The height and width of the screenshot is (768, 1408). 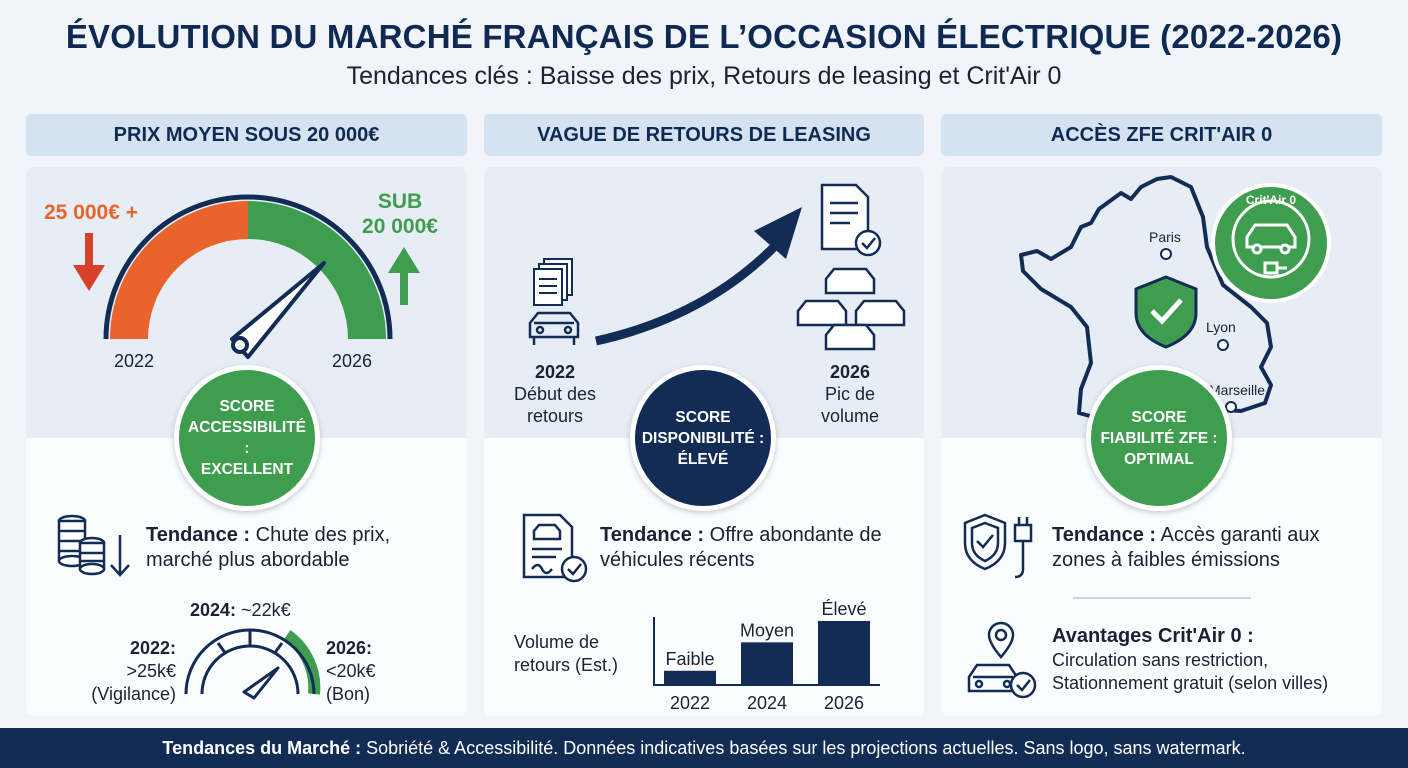 What do you see at coordinates (555, 372) in the screenshot?
I see `leasing-start-year: 2022` at bounding box center [555, 372].